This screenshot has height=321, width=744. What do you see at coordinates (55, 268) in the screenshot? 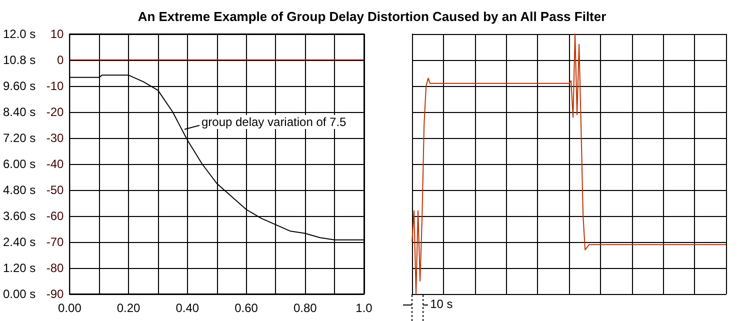
I see `y2-tick-label: -80` at bounding box center [55, 268].